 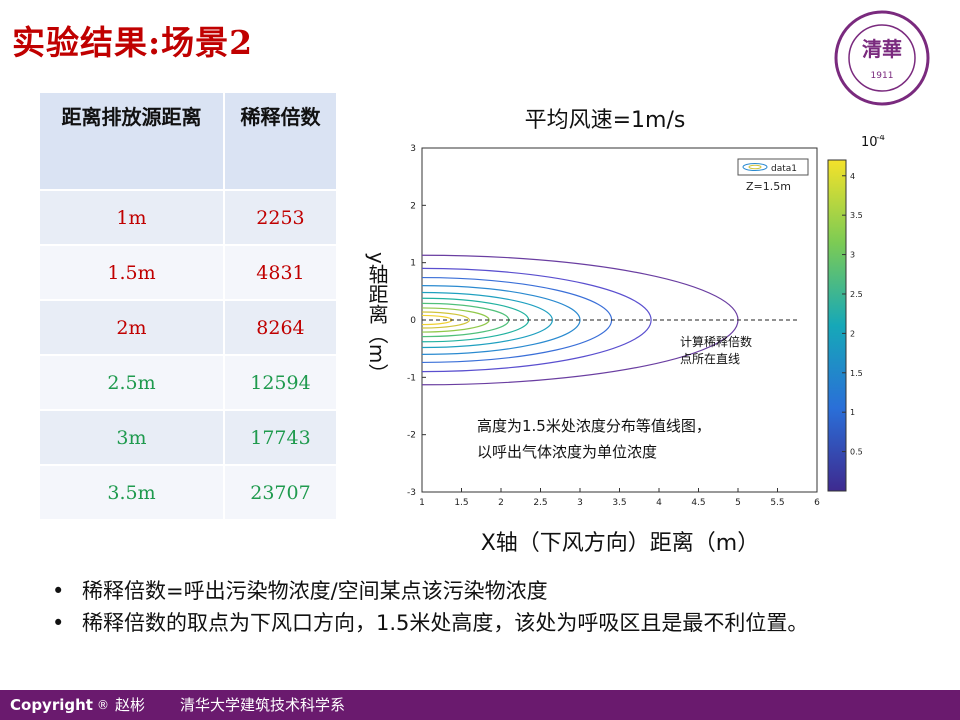 What do you see at coordinates (263, 705) in the screenshot?
I see `footer-department: 清华大学建筑技术科学系` at bounding box center [263, 705].